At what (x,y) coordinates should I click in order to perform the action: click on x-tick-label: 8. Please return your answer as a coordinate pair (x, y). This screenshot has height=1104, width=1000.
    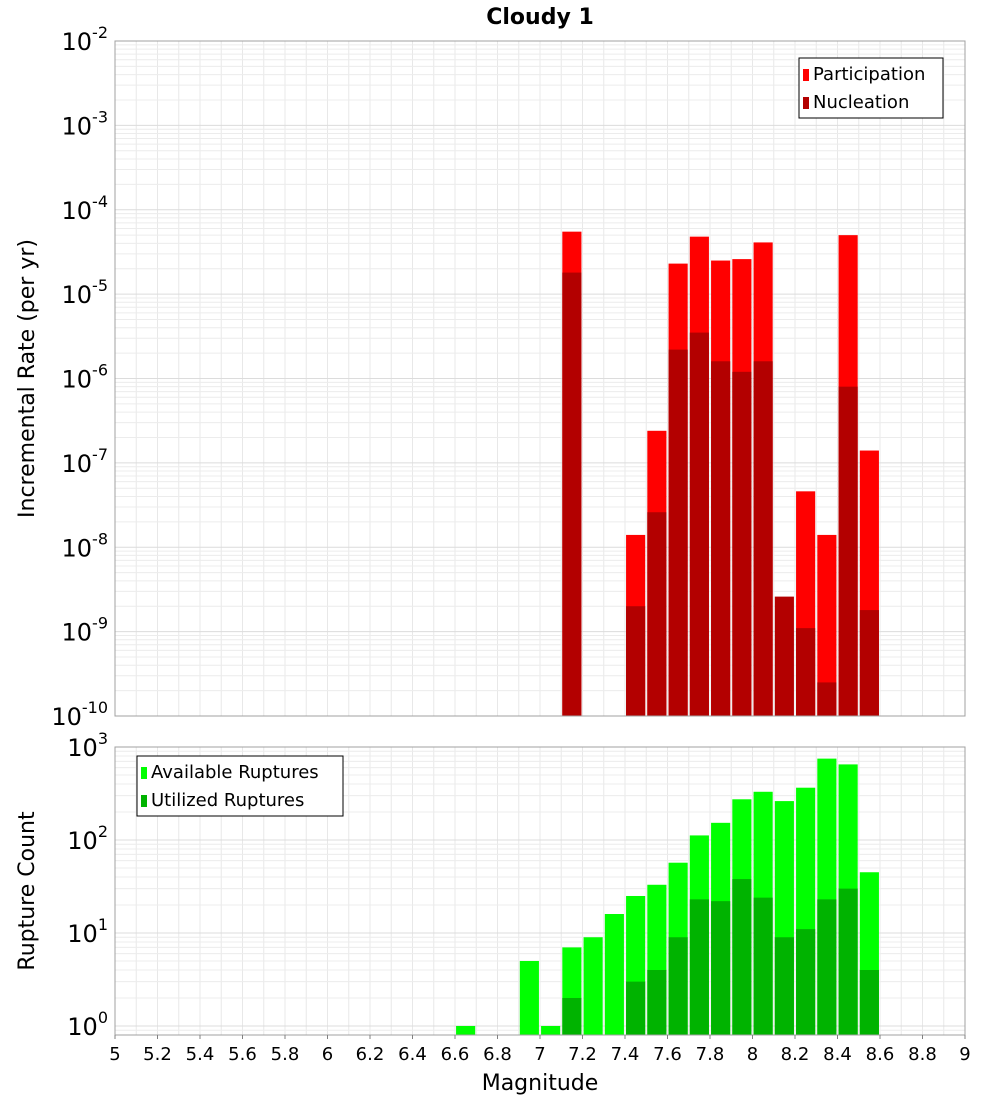
    Looking at the image, I should click on (752, 1054).